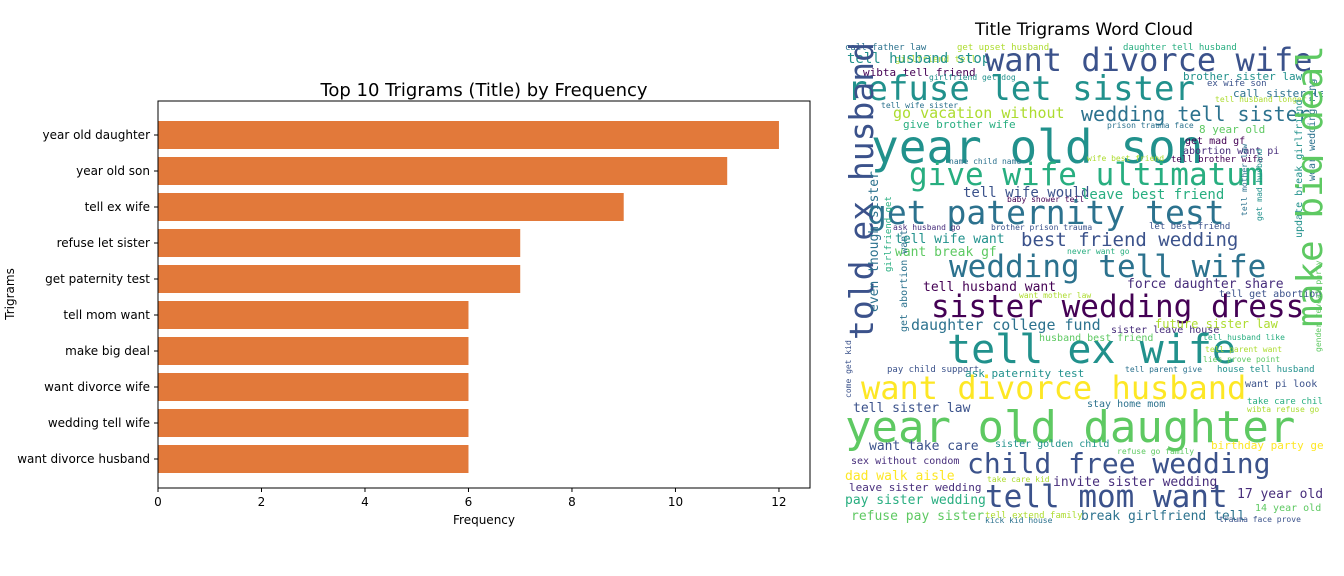 Image resolution: width=1344 pixels, height=576 pixels. Describe the element at coordinates (365, 502) in the screenshot. I see `x-tick-label: 4` at that location.